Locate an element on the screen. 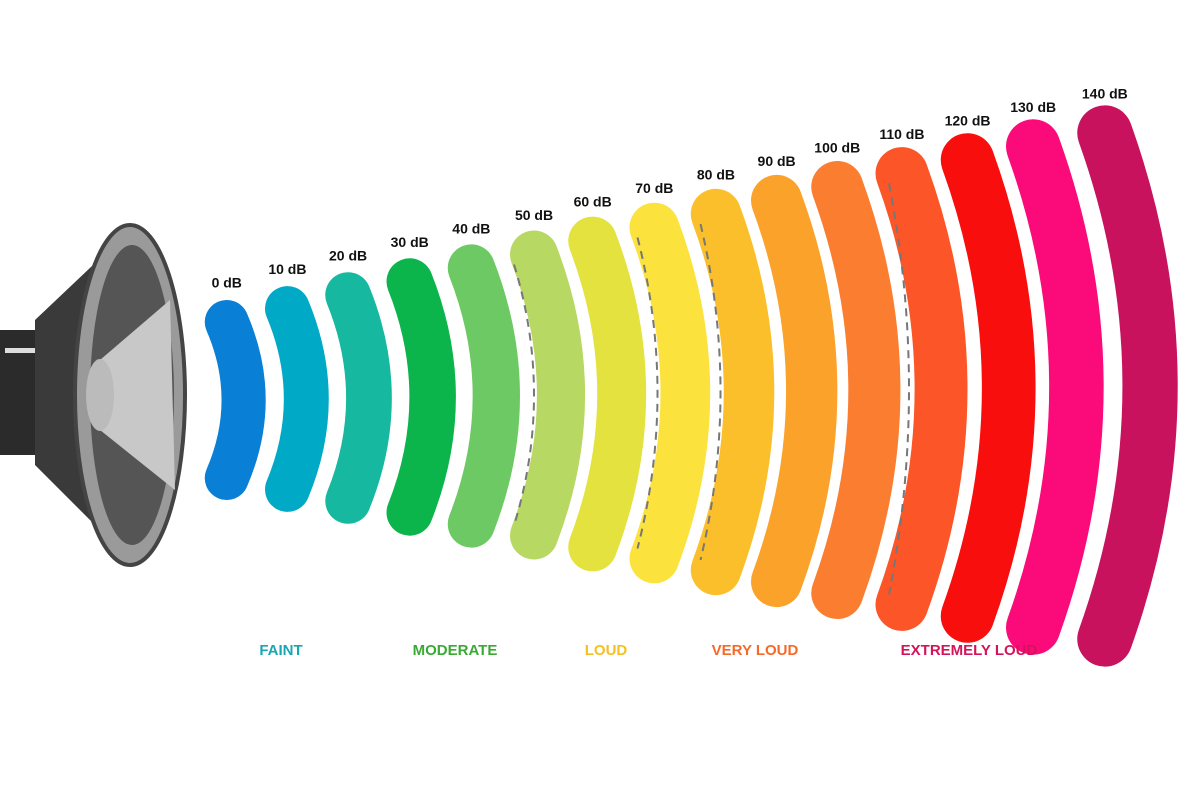 The width and height of the screenshot is (1200, 800). level-label: 90 dB is located at coordinates (777, 161).